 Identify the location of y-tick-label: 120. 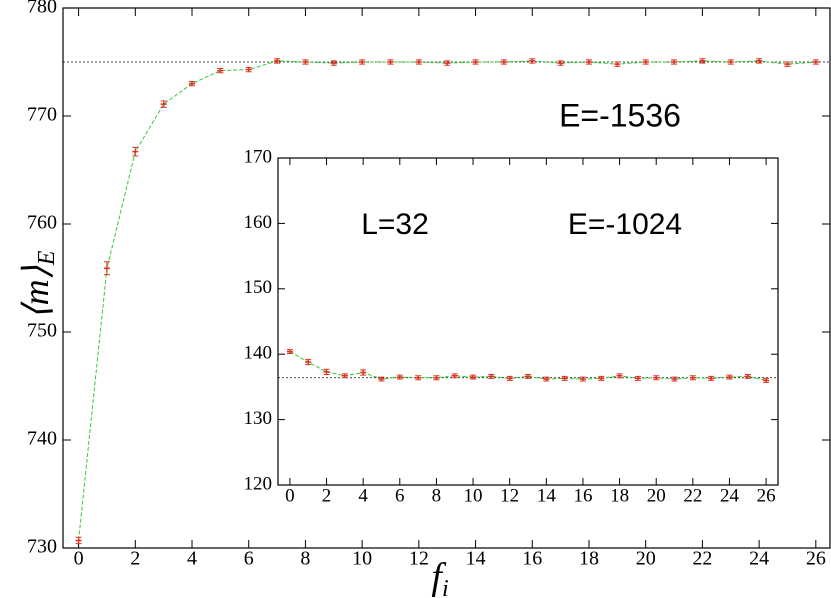
(258, 483).